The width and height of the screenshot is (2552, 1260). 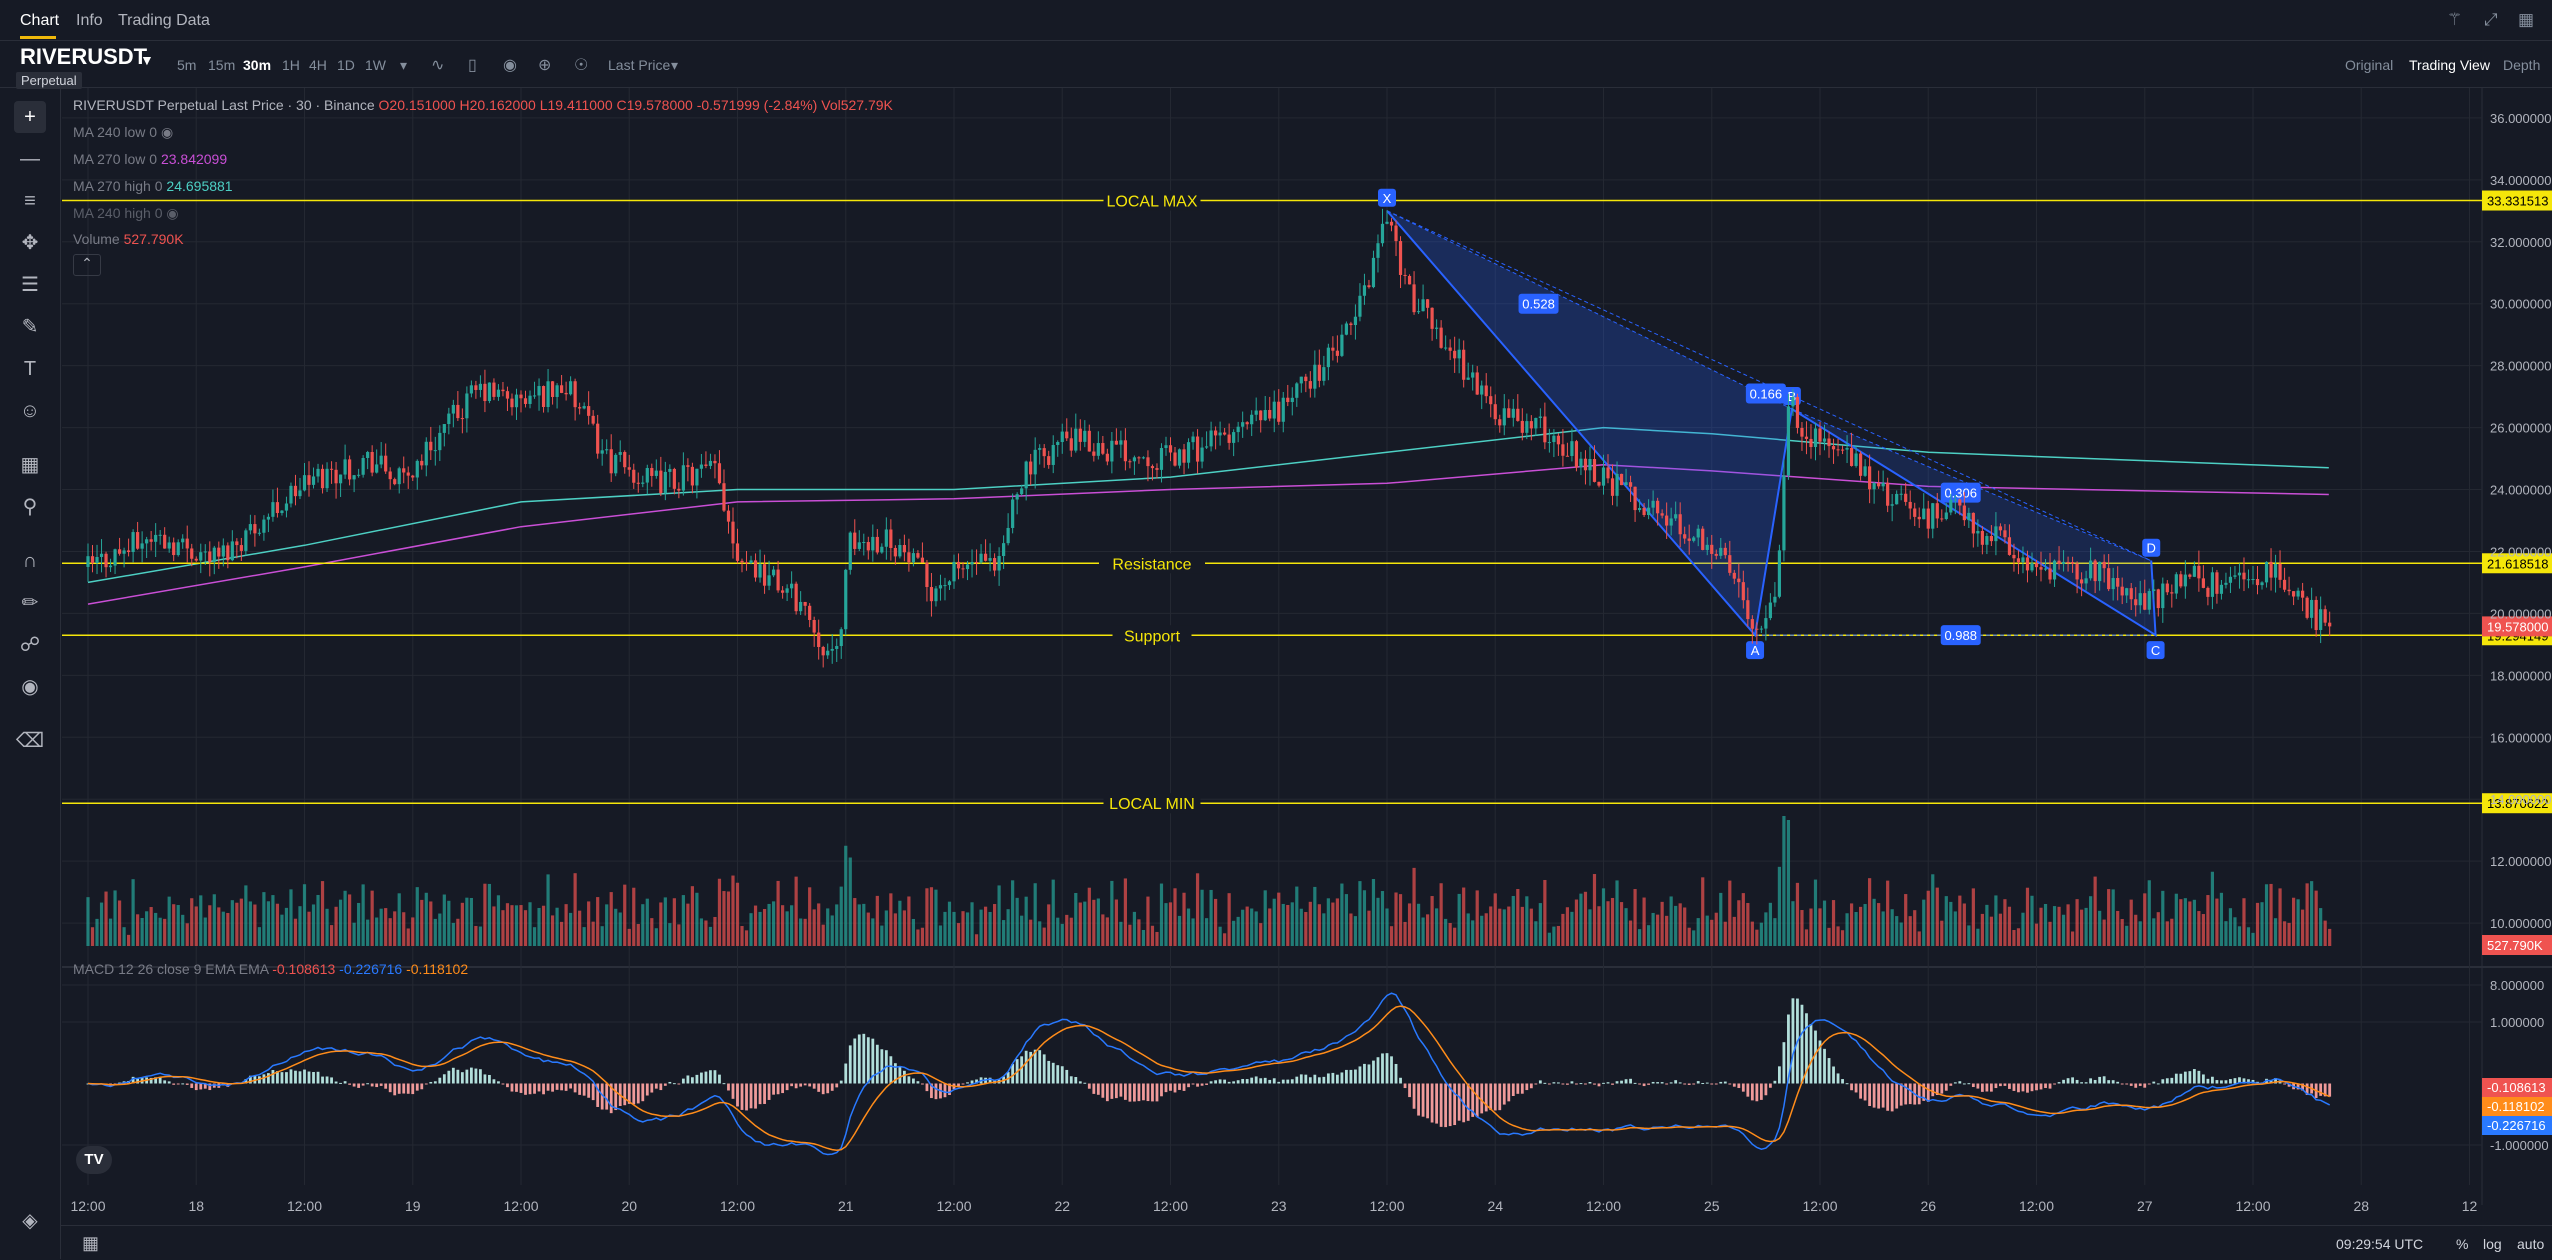 I want to click on expand-icon: ⤢, so click(x=2491, y=19).